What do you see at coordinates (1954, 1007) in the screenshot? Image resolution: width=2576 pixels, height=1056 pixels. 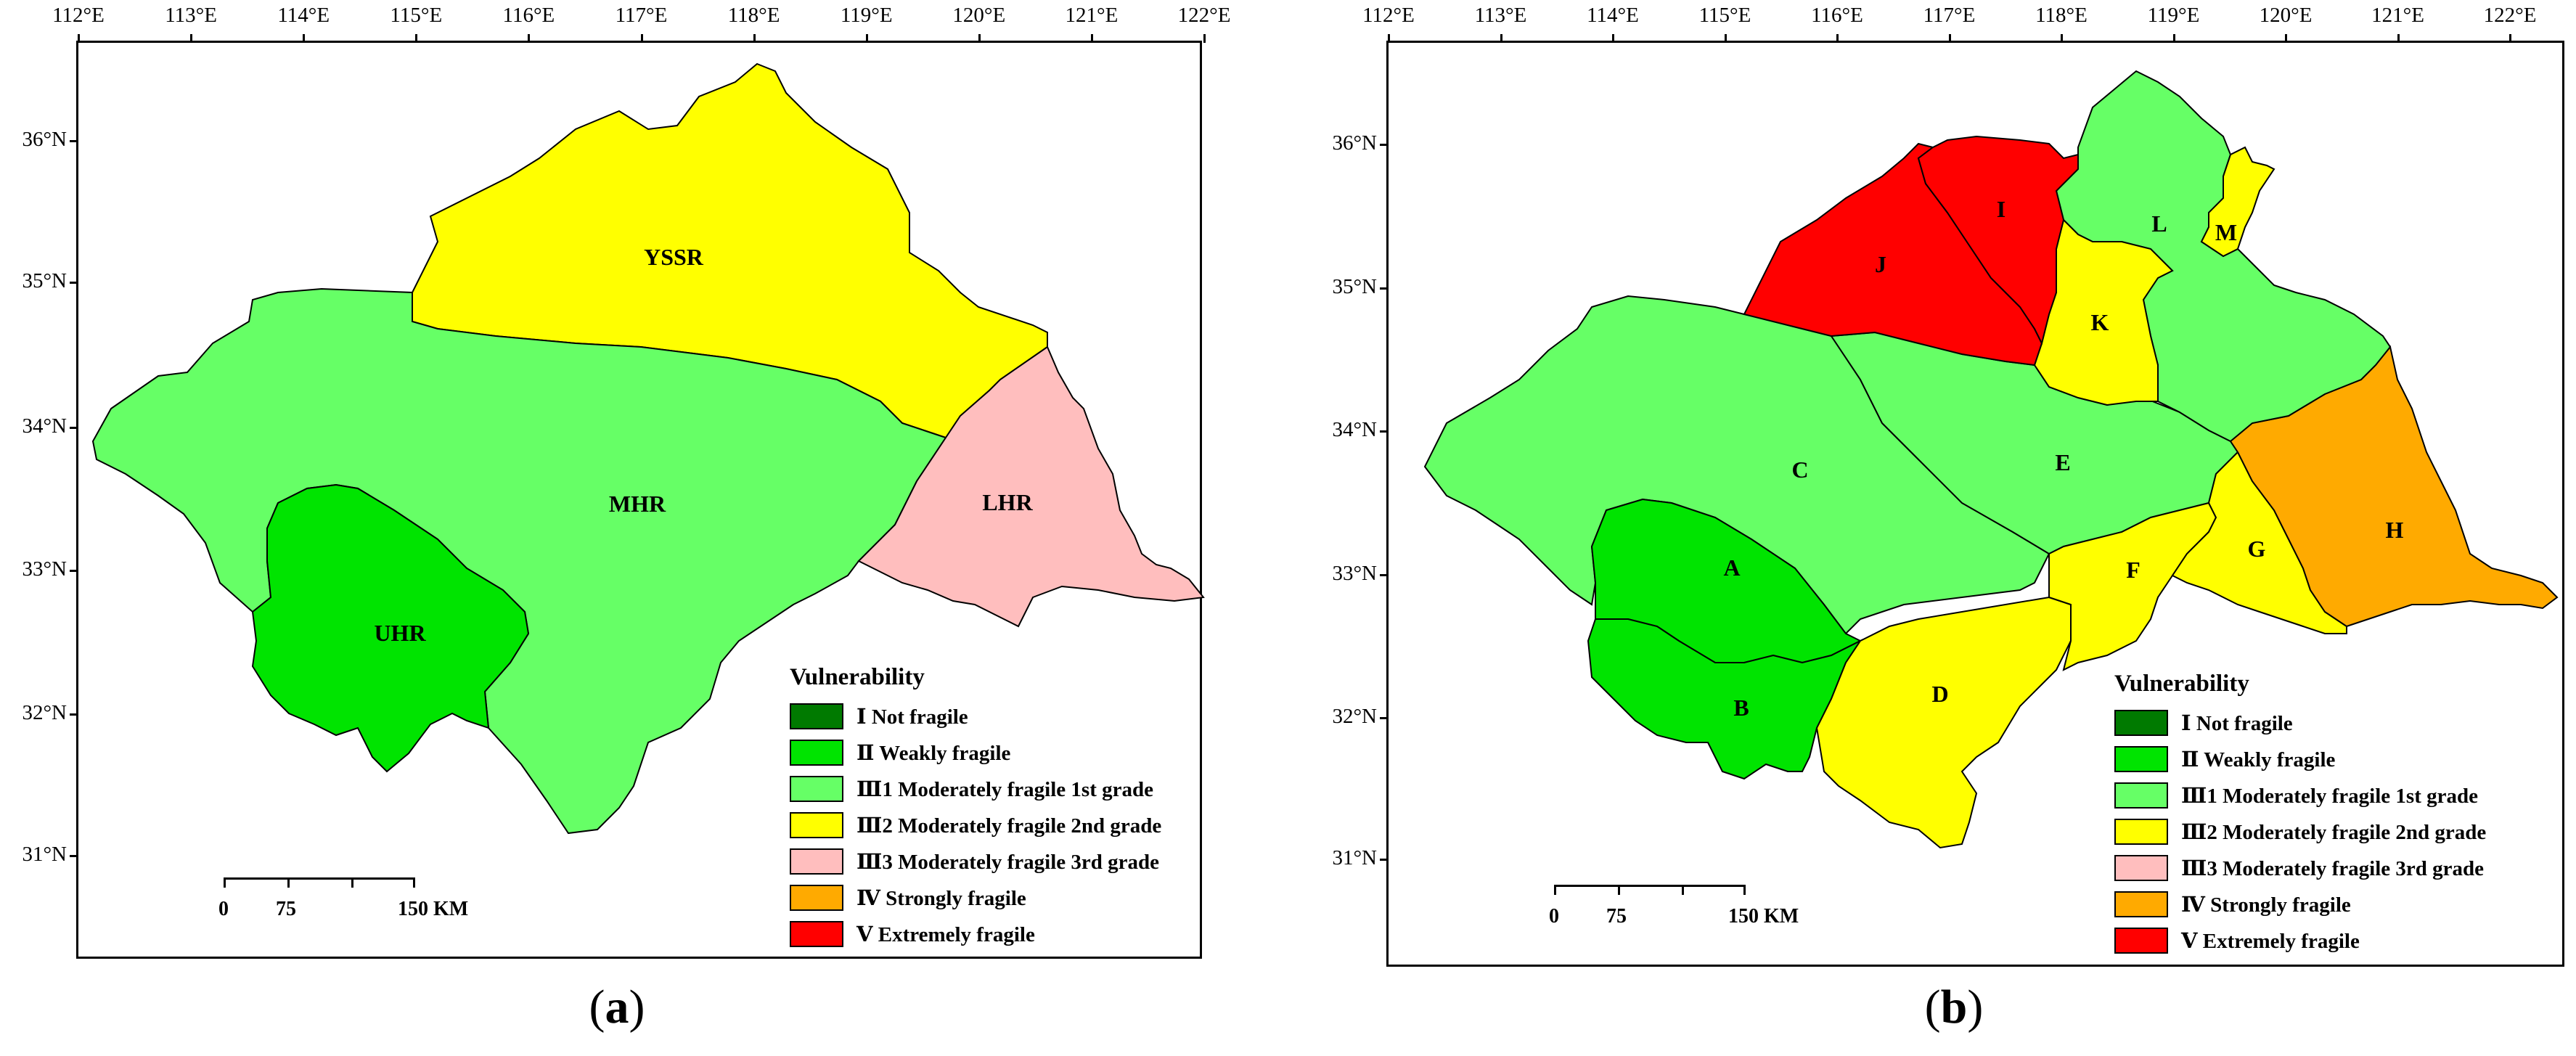 I see `caption-b: (b)` at bounding box center [1954, 1007].